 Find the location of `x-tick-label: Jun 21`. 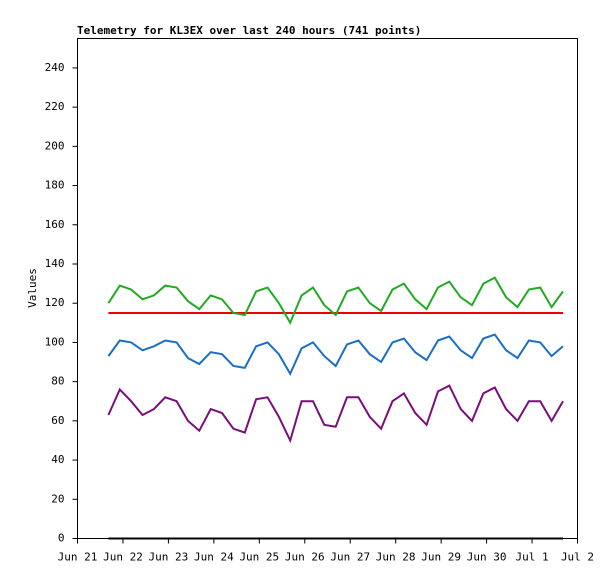

x-tick-label: Jun 21 is located at coordinates (78, 557).